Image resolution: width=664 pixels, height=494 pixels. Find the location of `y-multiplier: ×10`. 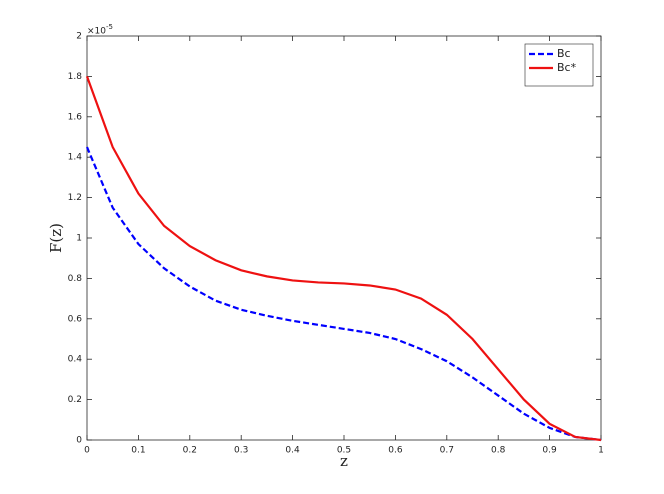

y-multiplier: ×10 is located at coordinates (96, 32).